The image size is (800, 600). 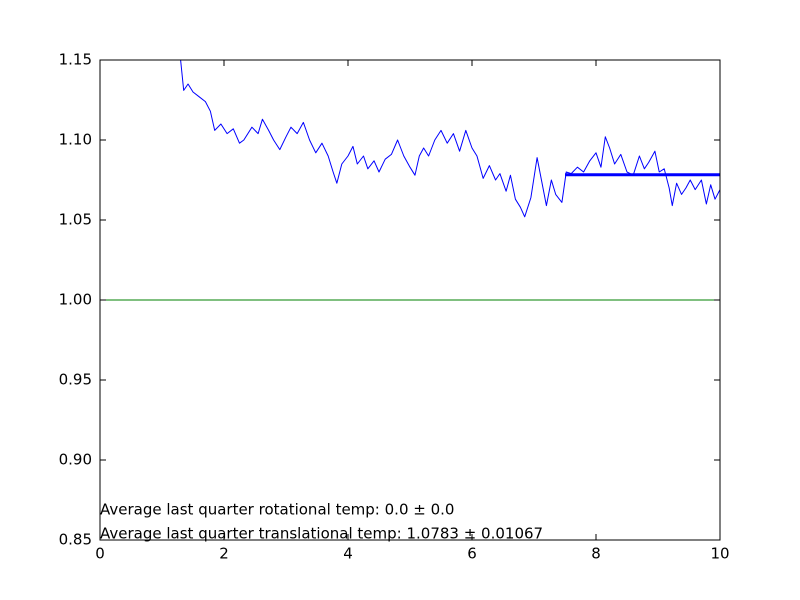 What do you see at coordinates (719, 554) in the screenshot?
I see `x-tick-label: 10` at bounding box center [719, 554].